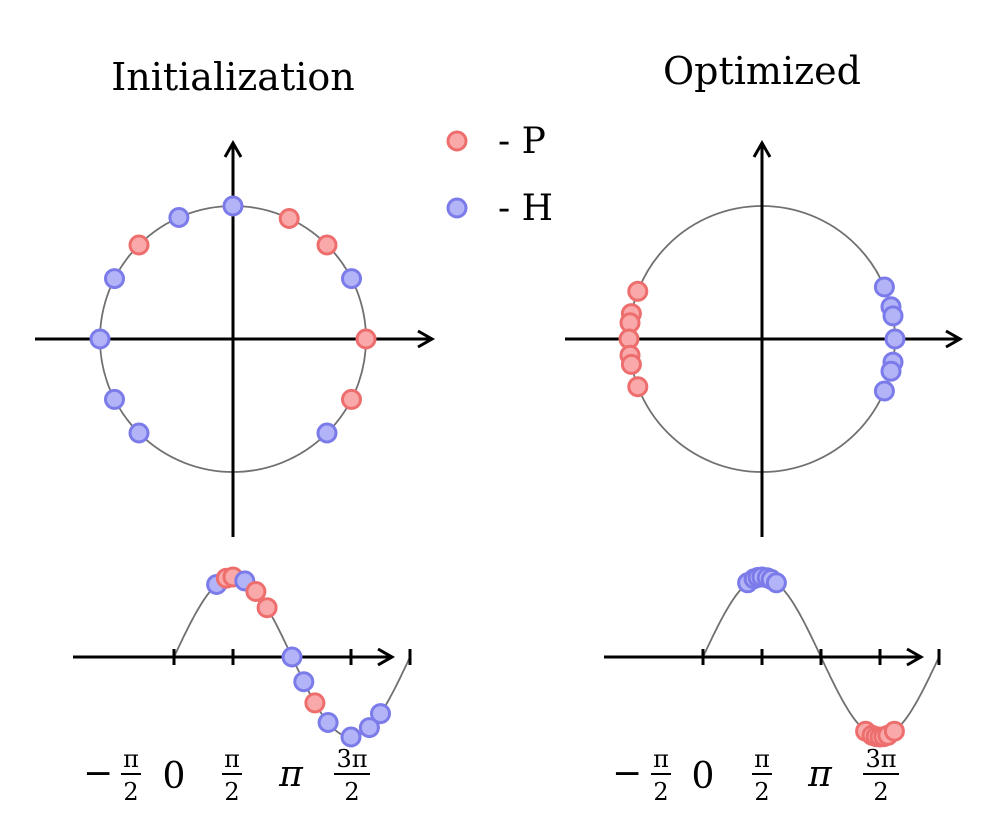 This screenshot has width=995, height=836. I want to click on legend: - P - H, so click(499, 175).